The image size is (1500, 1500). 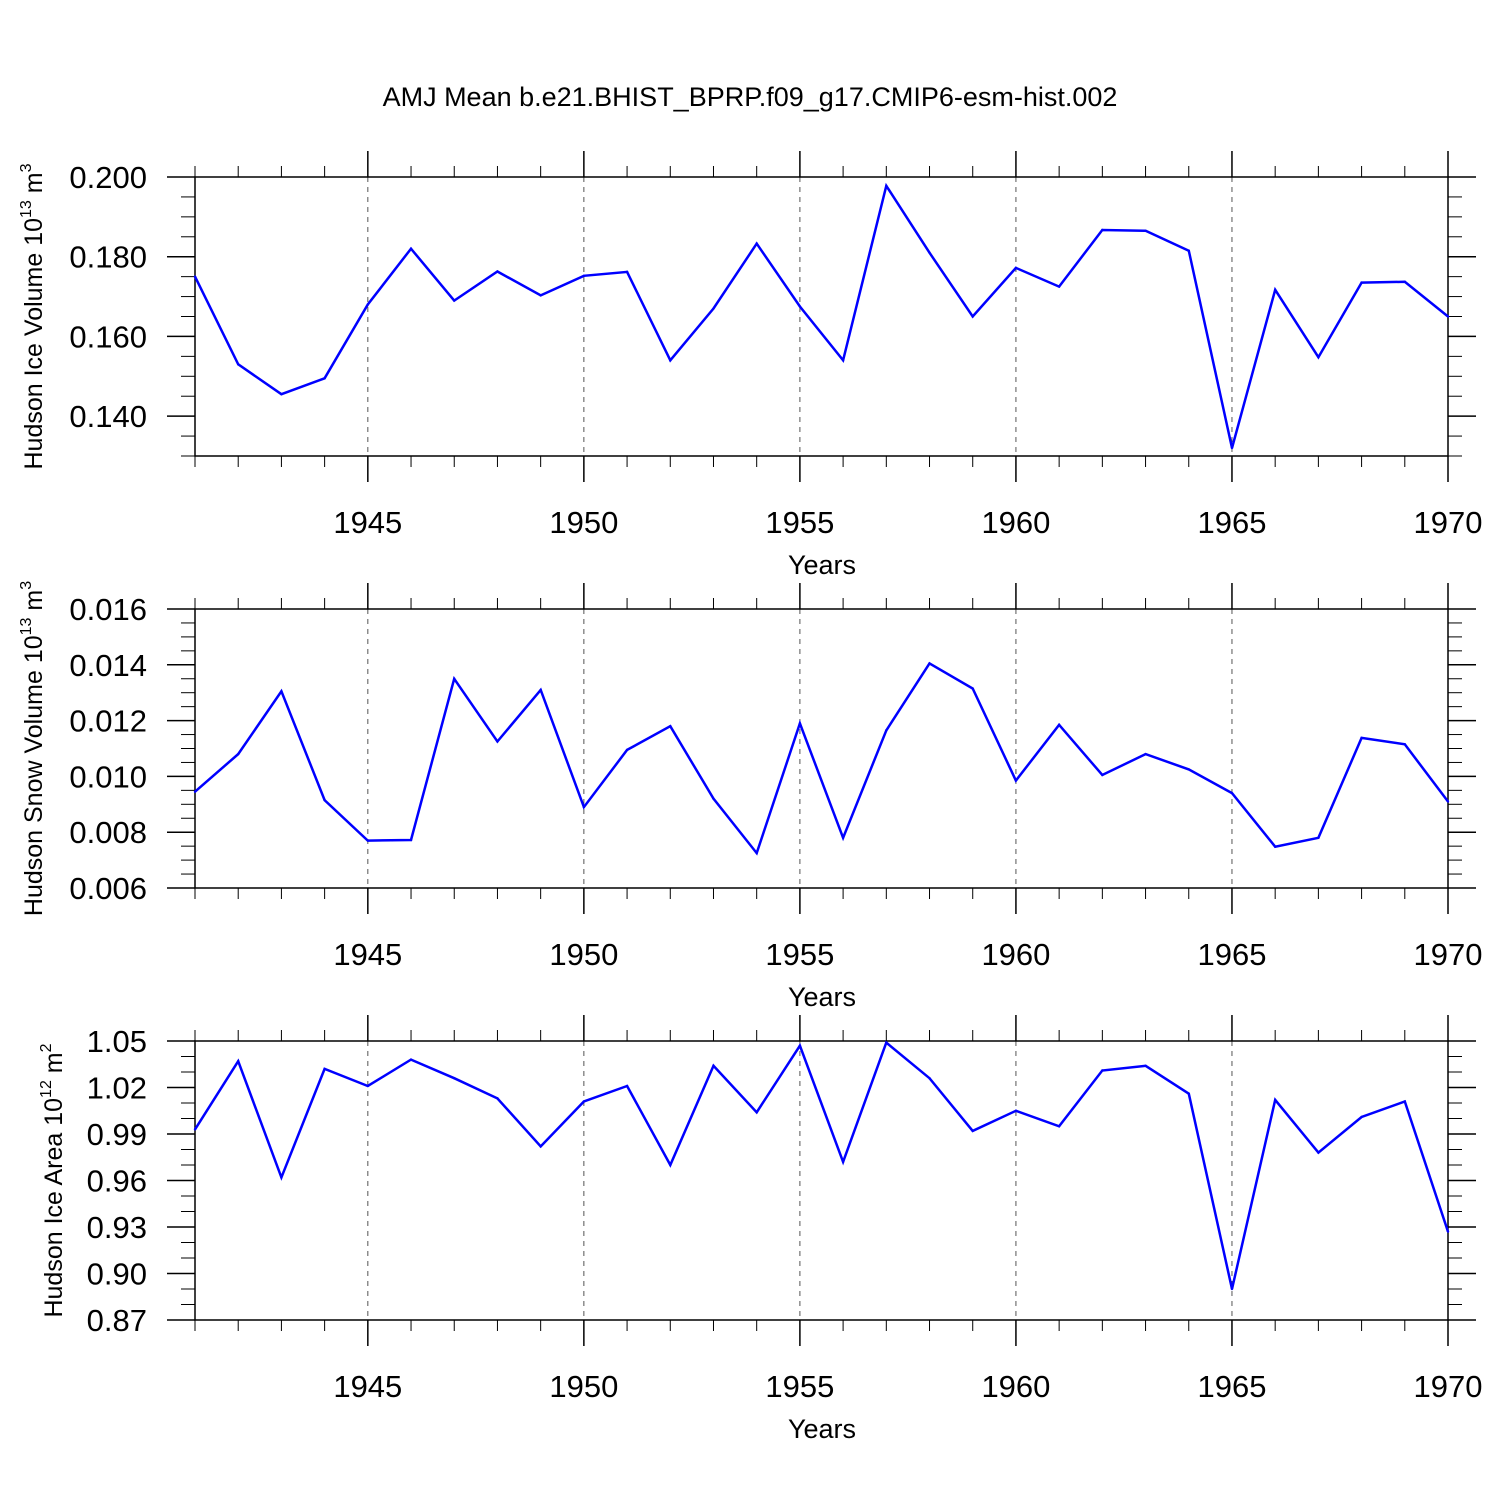 I want to click on y-tick-label: 0.010, so click(x=108, y=776).